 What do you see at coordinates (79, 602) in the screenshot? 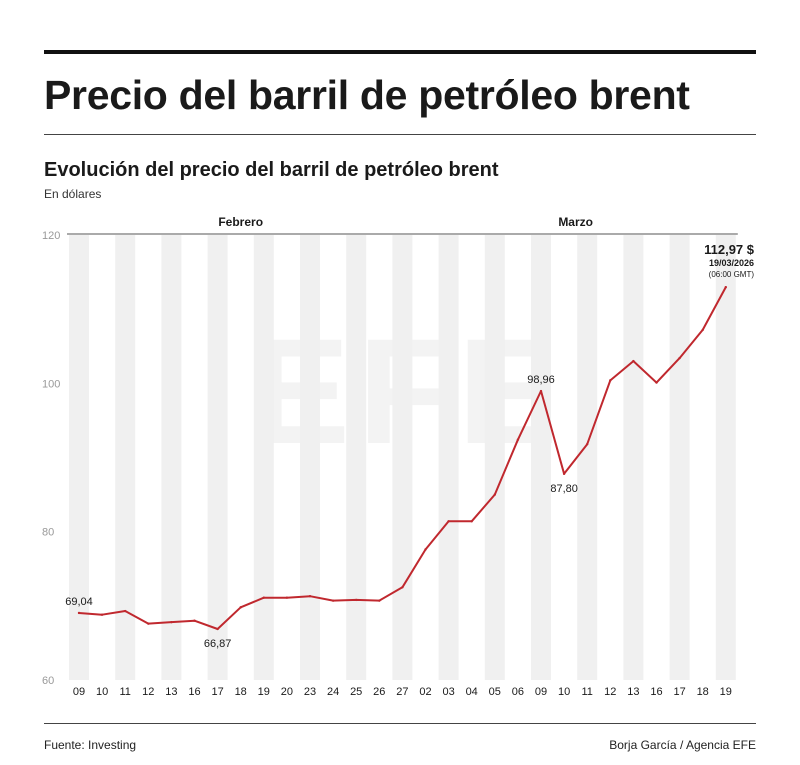
I see `data-label: 69,04` at bounding box center [79, 602].